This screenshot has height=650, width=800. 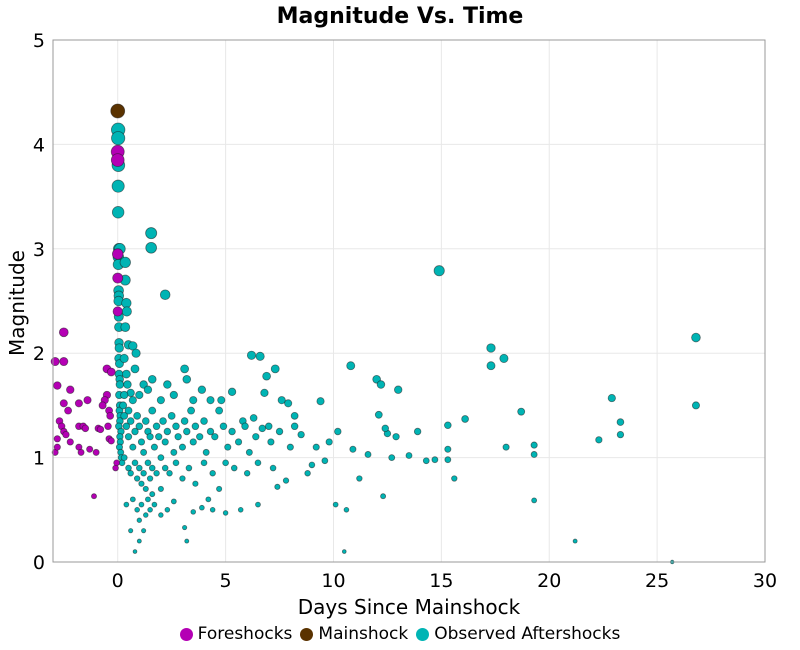 I want to click on legend-item-mainshock: Mainshock, so click(x=354, y=634).